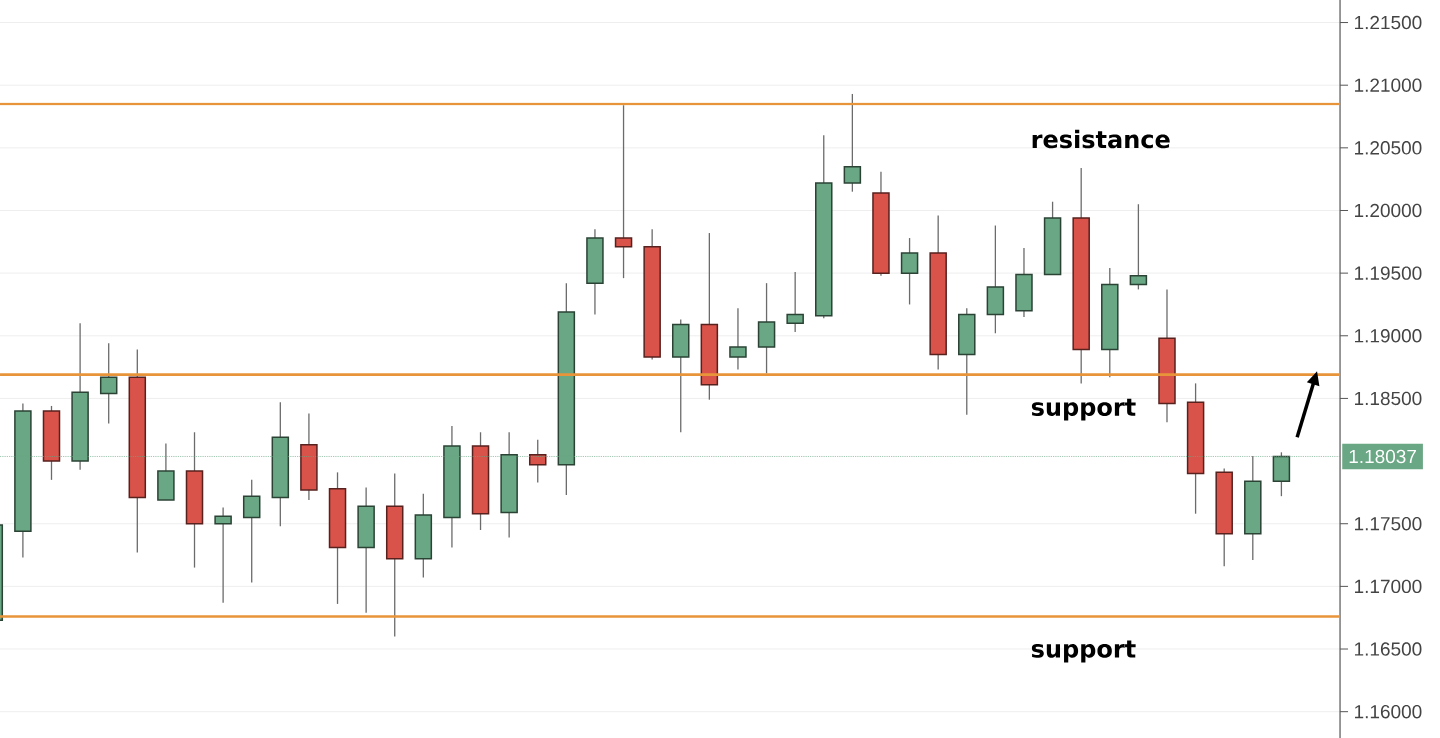 The image size is (1440, 738). Describe the element at coordinates (1388, 398) in the screenshot. I see `y-tick-label: 1.18500` at that location.